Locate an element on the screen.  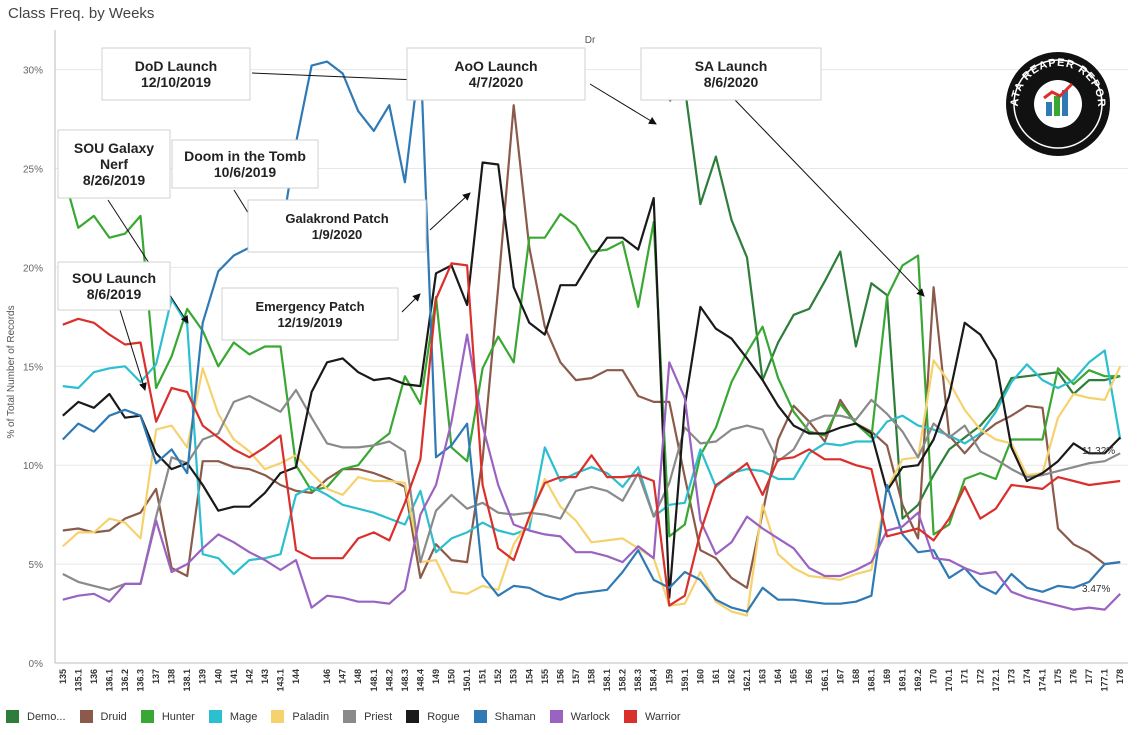
annotation-text: Doom in the Tomb is located at coordinates (245, 156).